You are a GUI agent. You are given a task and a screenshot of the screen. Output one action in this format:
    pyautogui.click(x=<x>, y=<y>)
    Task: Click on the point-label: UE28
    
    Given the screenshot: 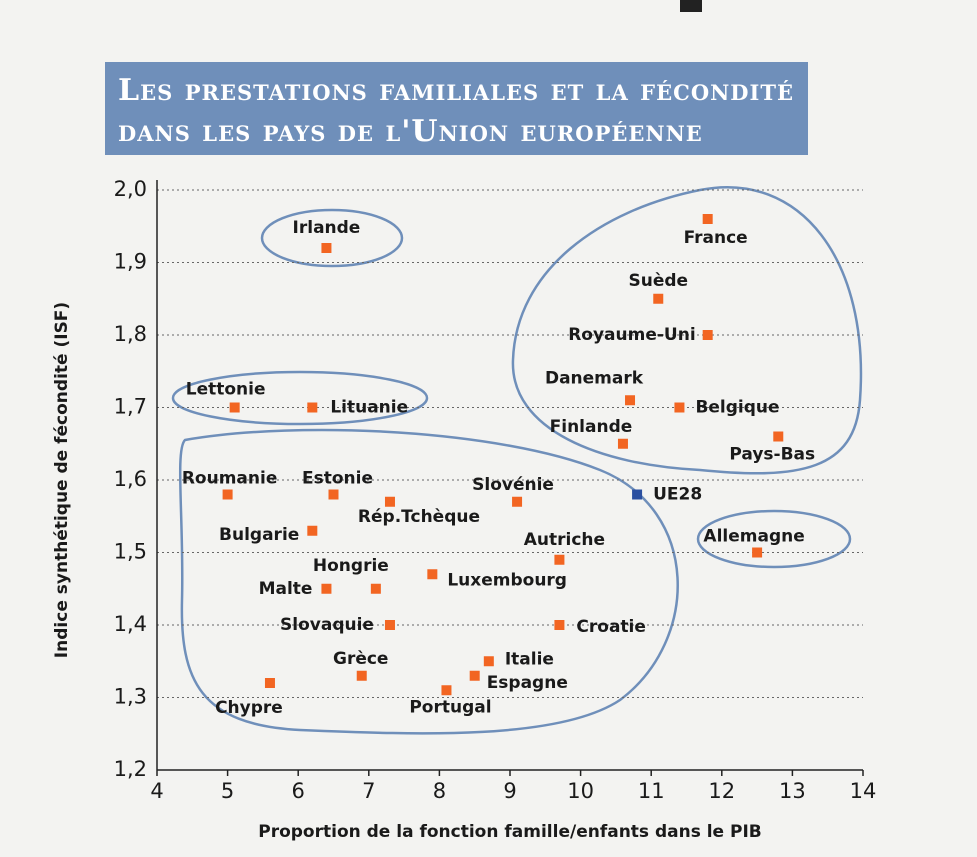 What is the action you would take?
    pyautogui.click(x=677, y=495)
    